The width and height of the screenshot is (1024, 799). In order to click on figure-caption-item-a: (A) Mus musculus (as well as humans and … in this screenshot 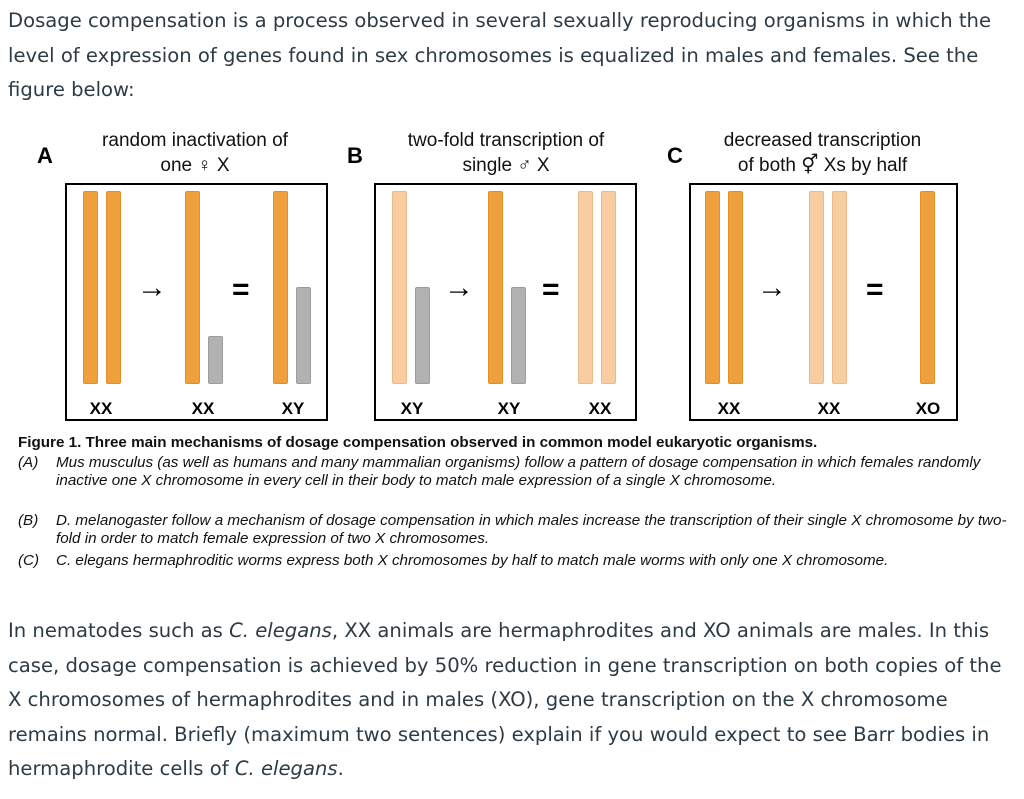, I will do `click(513, 471)`.